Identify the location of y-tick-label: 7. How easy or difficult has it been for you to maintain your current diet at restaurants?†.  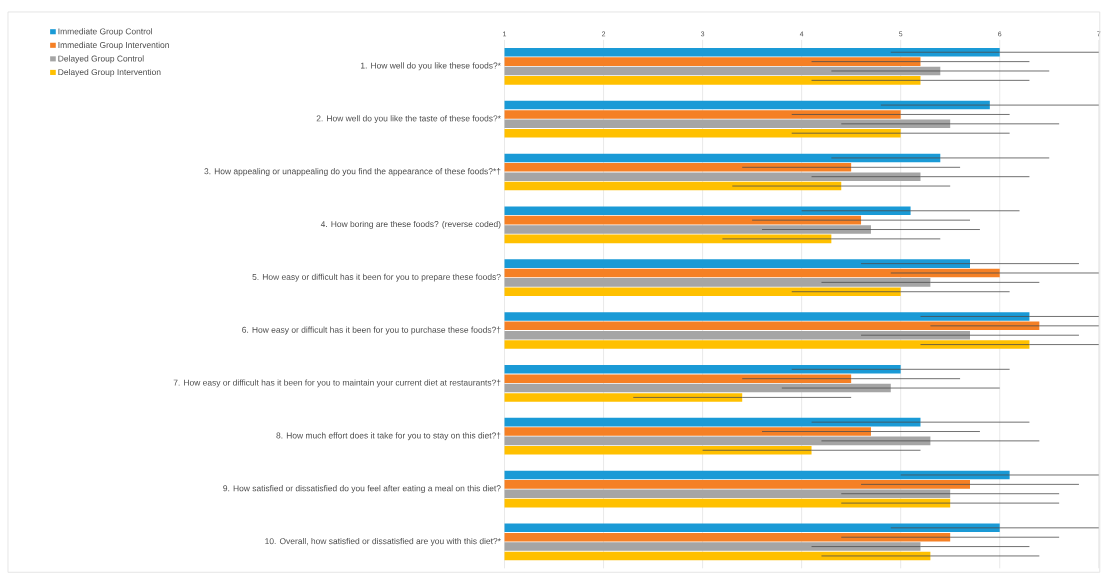
(337, 383).